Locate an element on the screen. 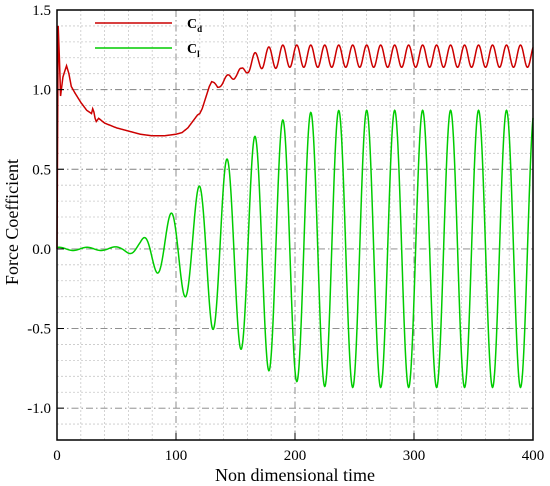  y-tick-label: 1.5 is located at coordinates (41, 11).